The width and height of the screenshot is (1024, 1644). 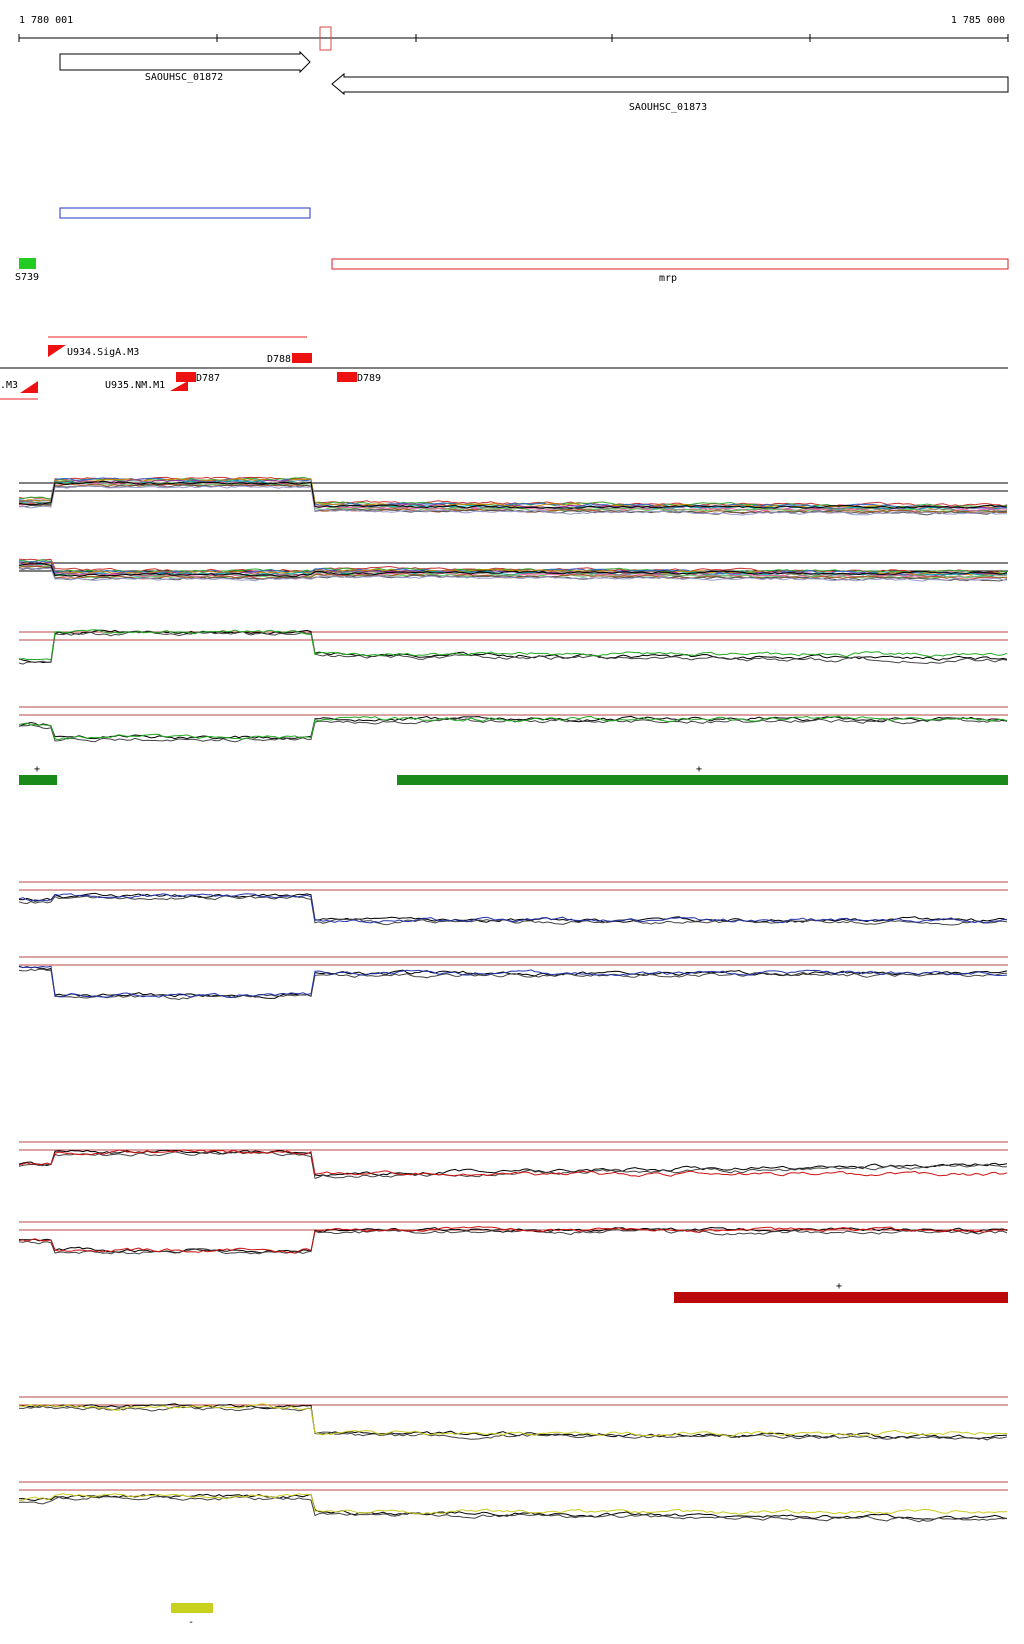 What do you see at coordinates (670, 264) in the screenshot?
I see `feature-red` at bounding box center [670, 264].